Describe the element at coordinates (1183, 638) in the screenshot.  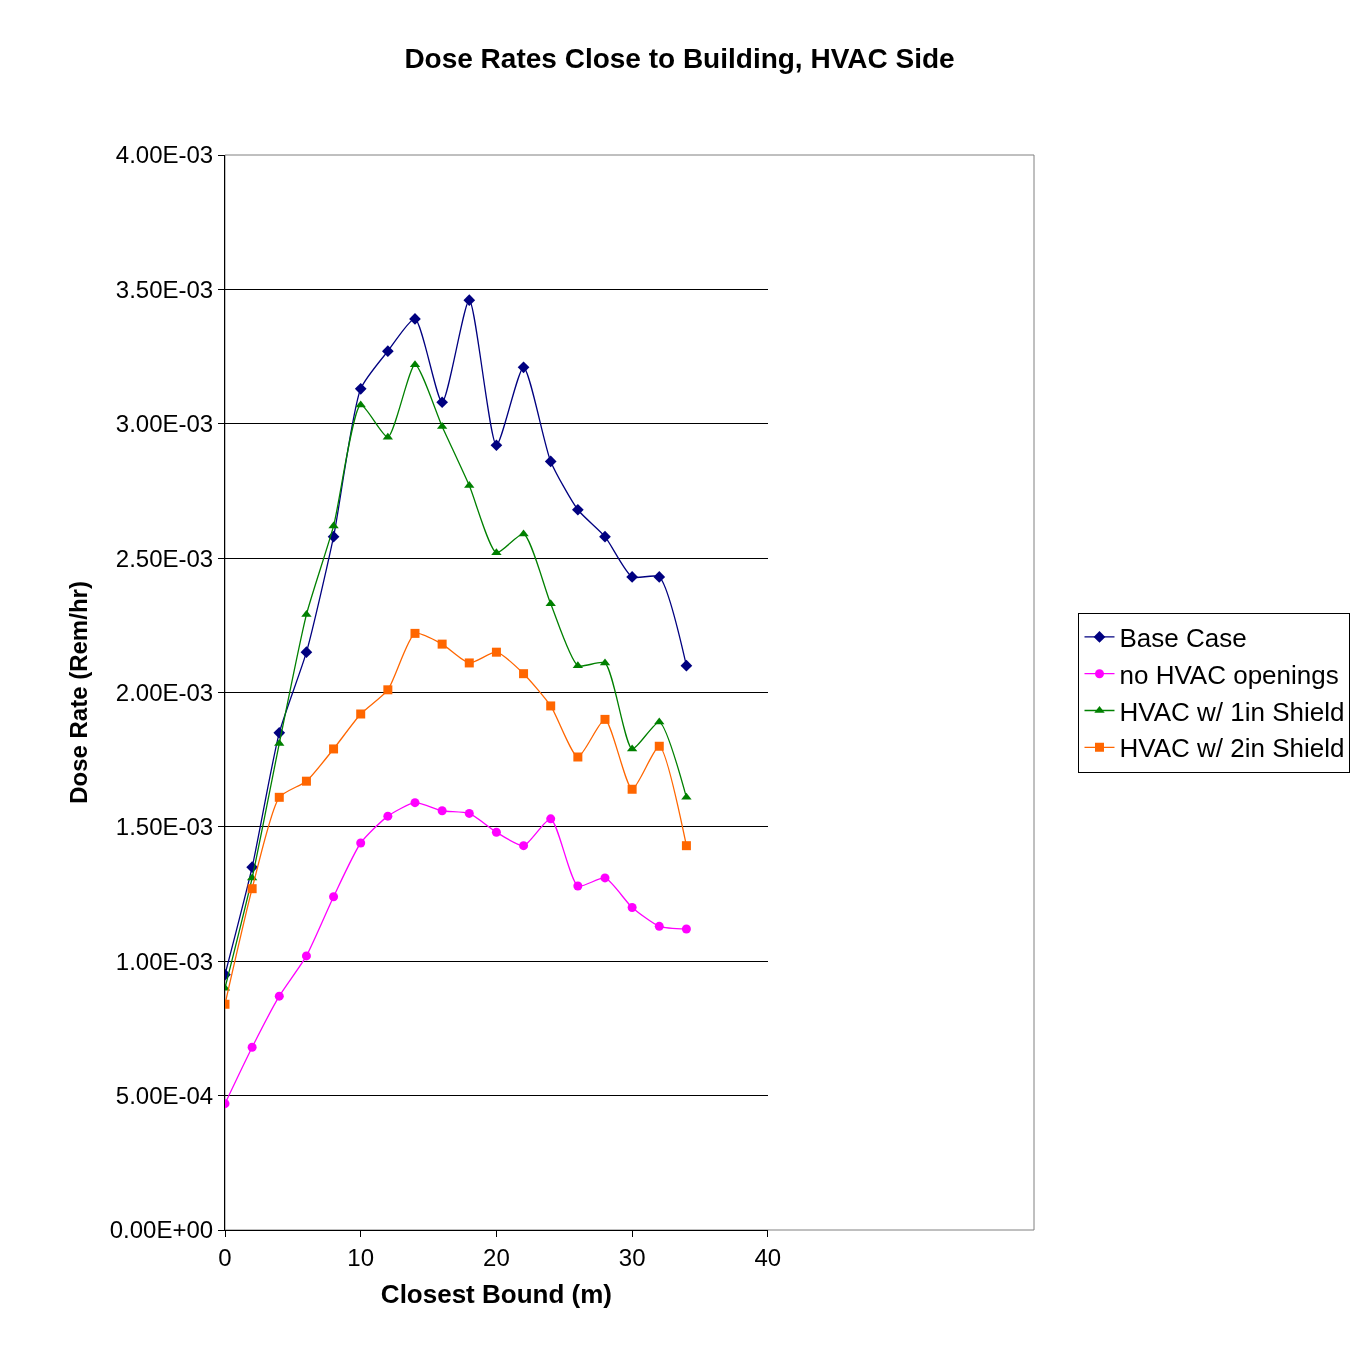
I see `legend-label: Base Case` at that location.